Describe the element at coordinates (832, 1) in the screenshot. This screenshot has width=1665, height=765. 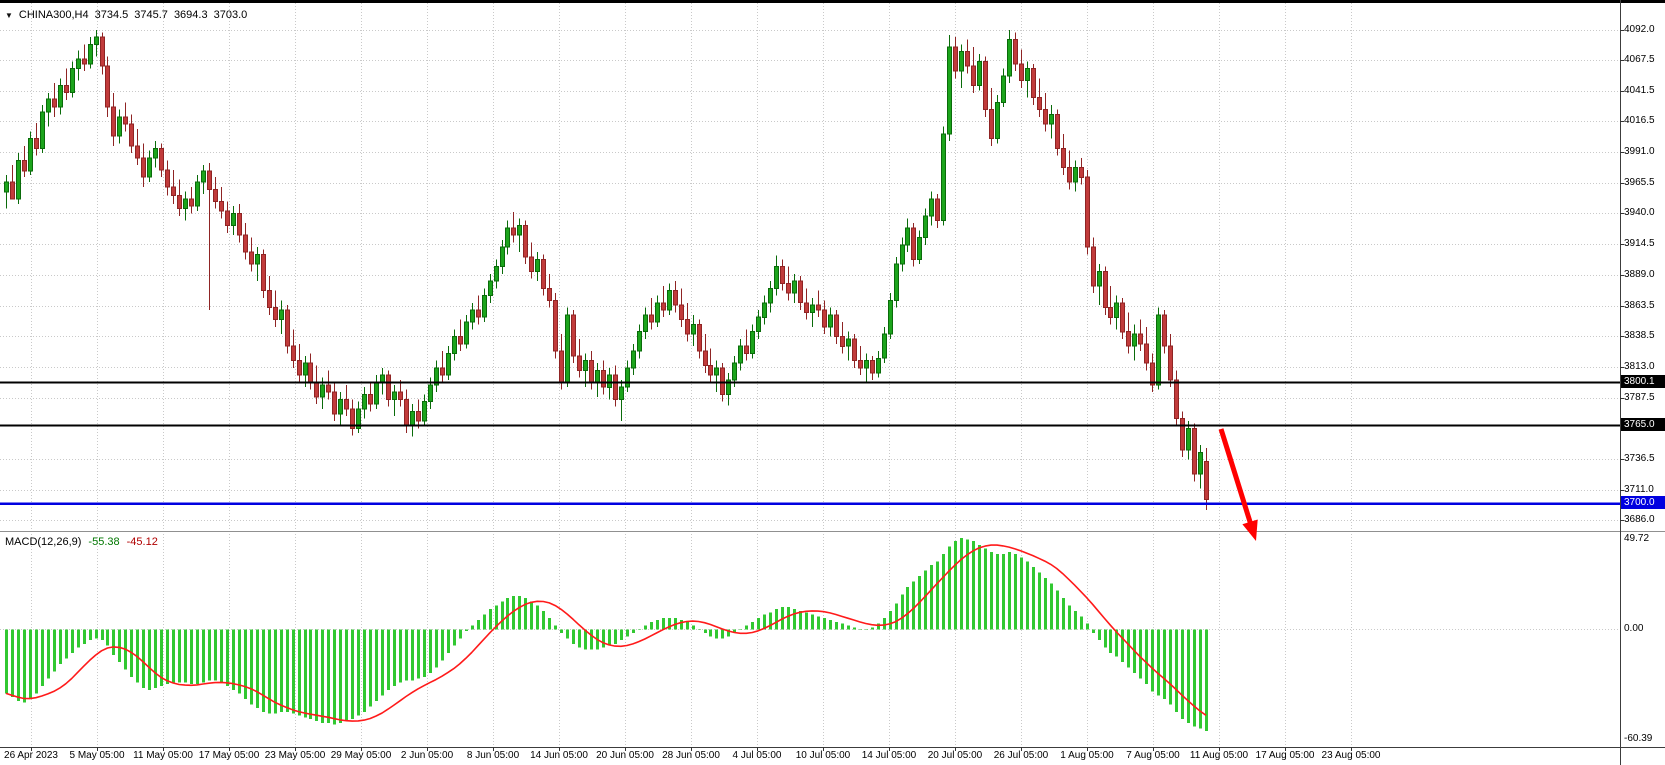
I see `window-top-border` at that location.